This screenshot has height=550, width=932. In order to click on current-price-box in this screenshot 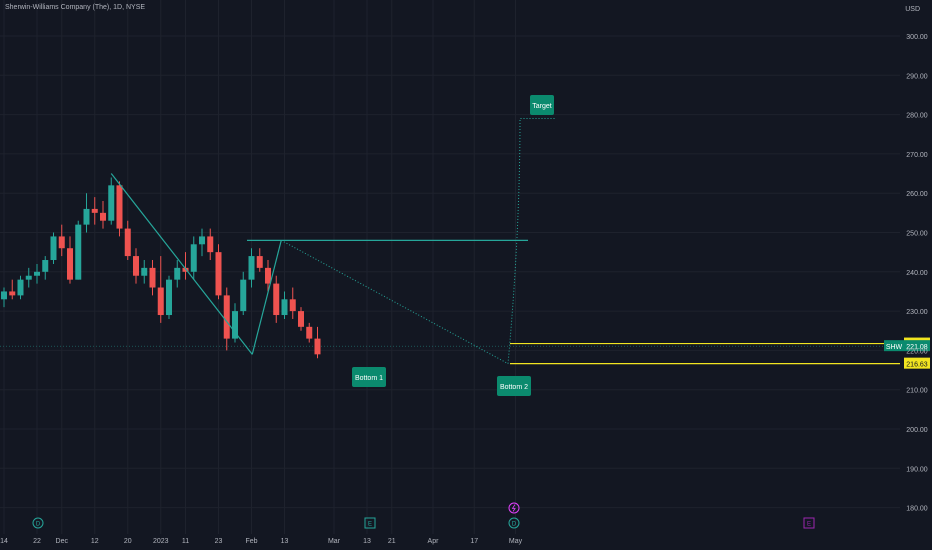, I will do `click(917, 346)`.